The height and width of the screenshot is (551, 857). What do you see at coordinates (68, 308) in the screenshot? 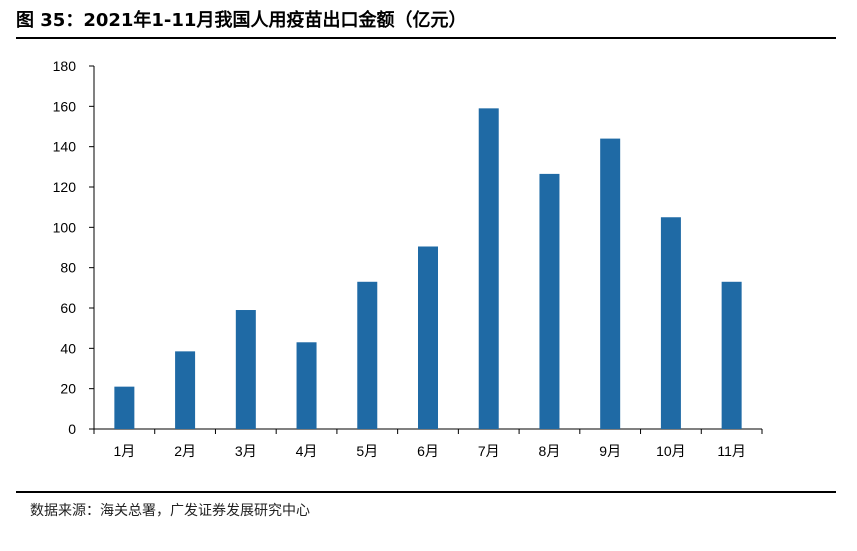
I see `y-tick-label: 60` at bounding box center [68, 308].